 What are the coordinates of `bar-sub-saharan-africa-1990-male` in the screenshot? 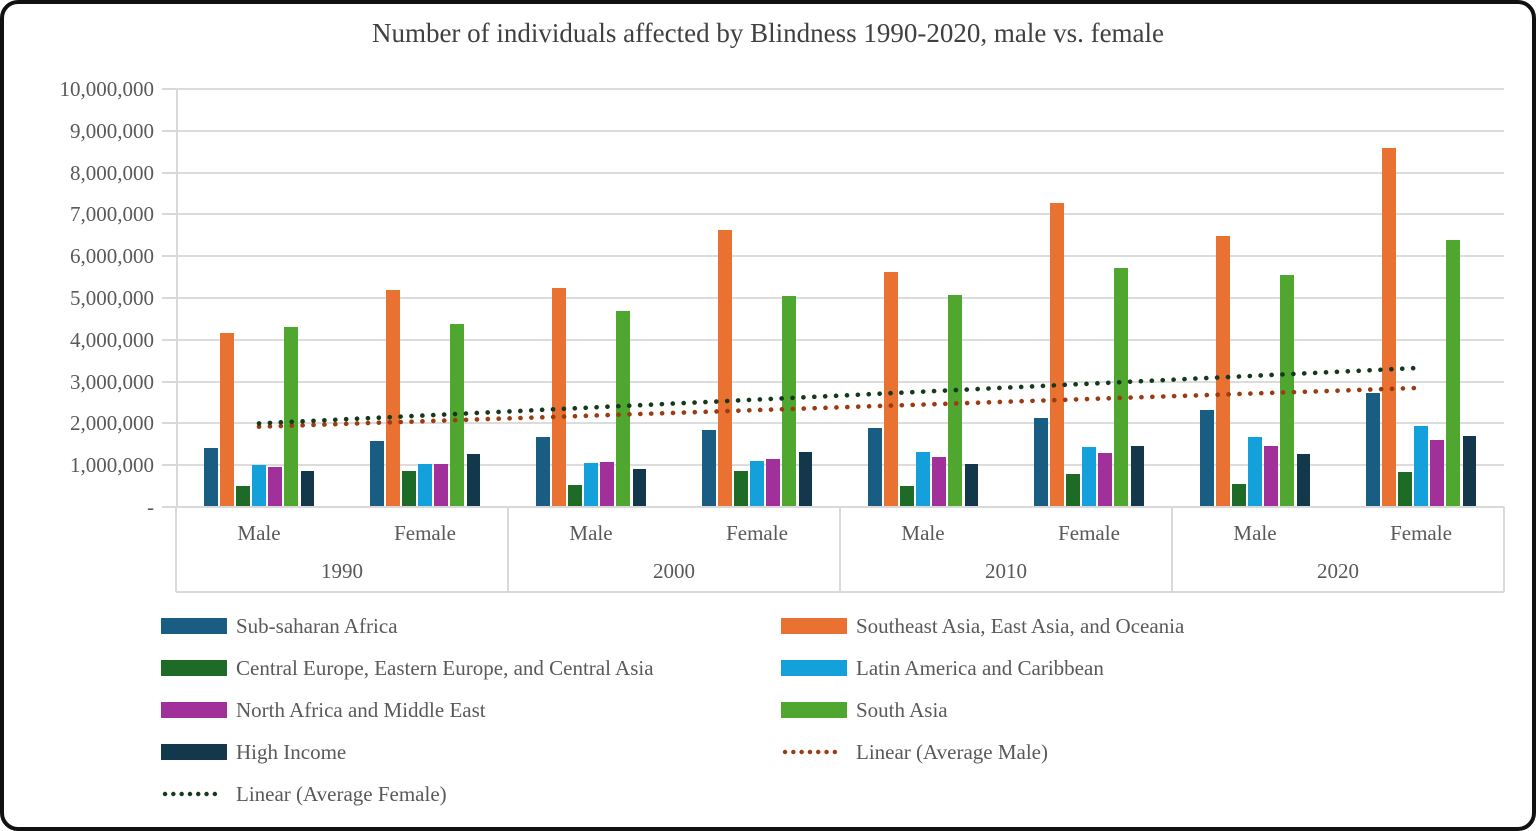 It's located at (211, 477).